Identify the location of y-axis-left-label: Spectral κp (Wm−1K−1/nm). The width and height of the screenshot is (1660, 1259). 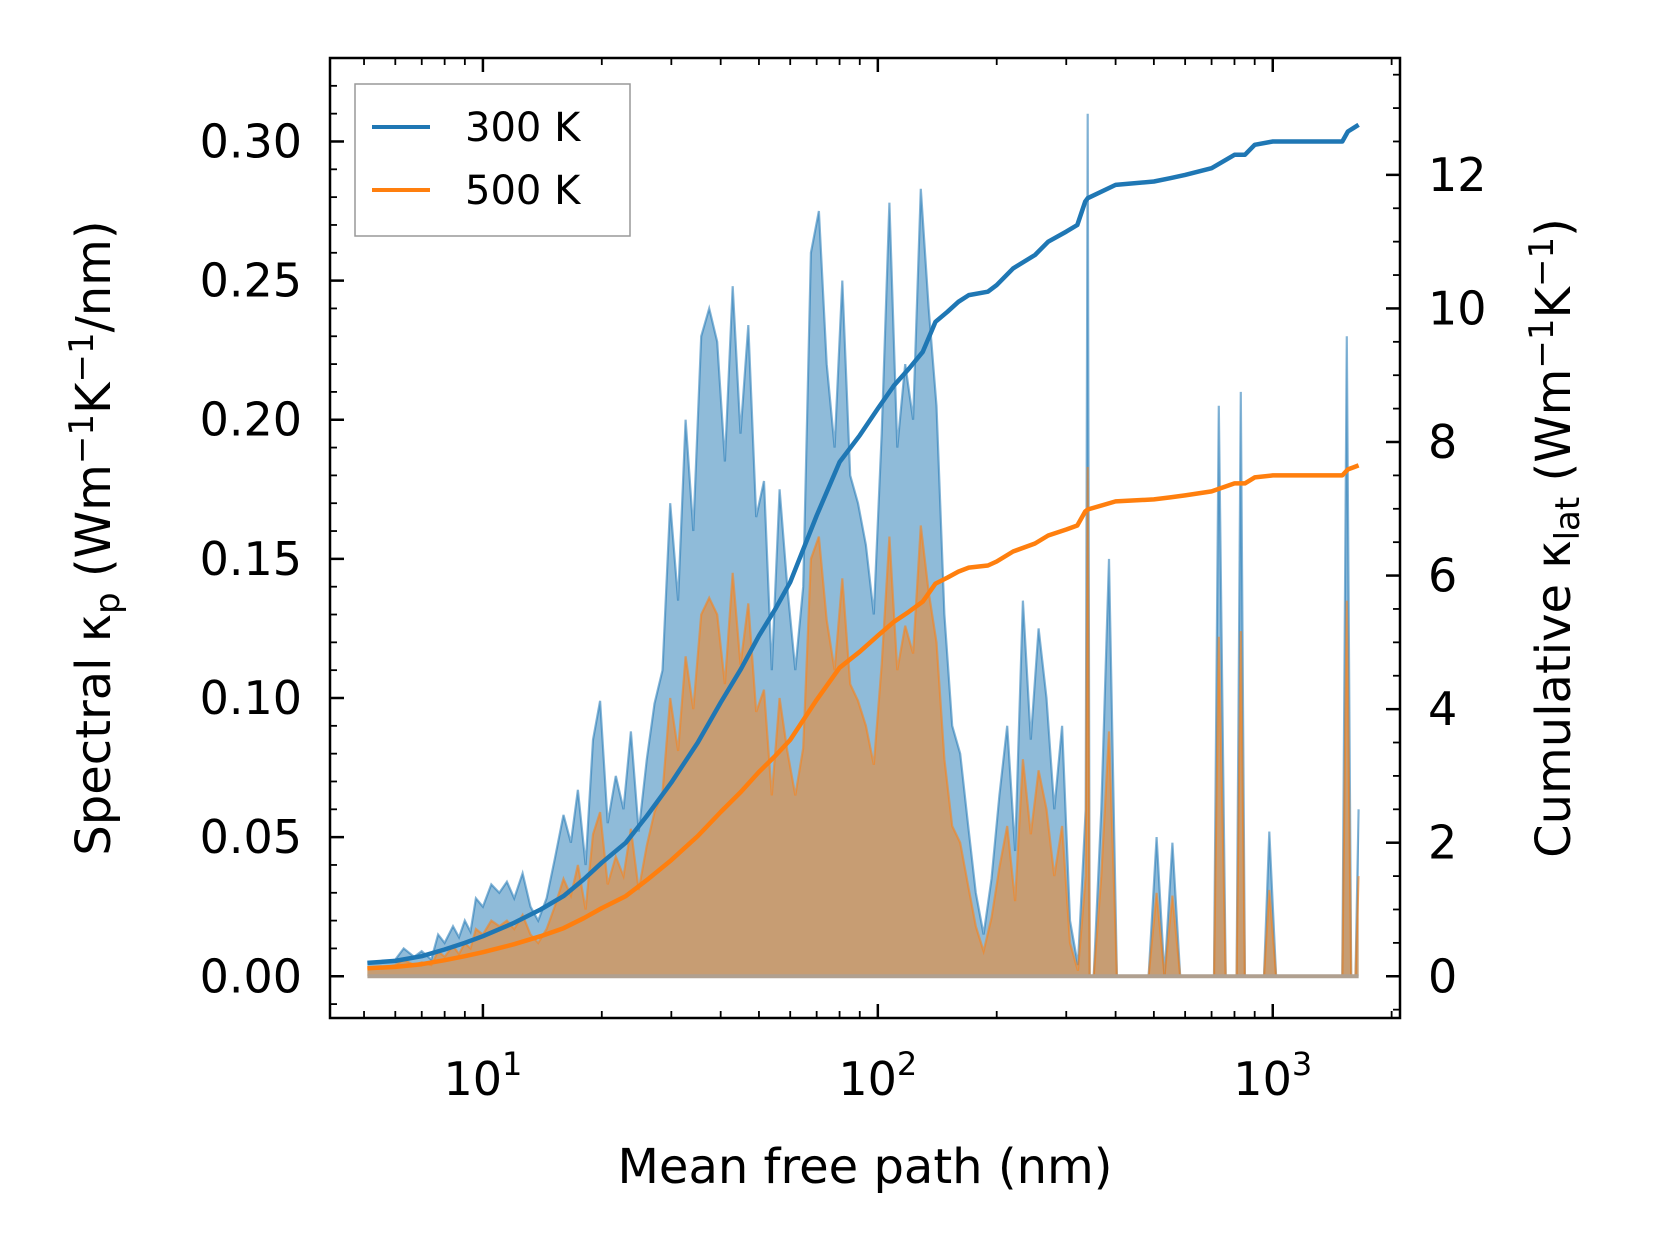
(95, 537).